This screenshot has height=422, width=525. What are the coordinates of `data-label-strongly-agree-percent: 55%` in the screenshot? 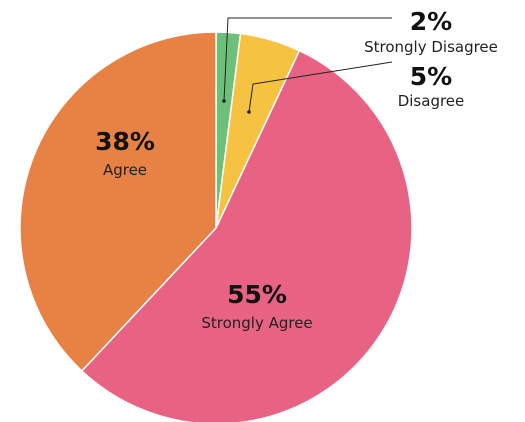 It's located at (257, 294).